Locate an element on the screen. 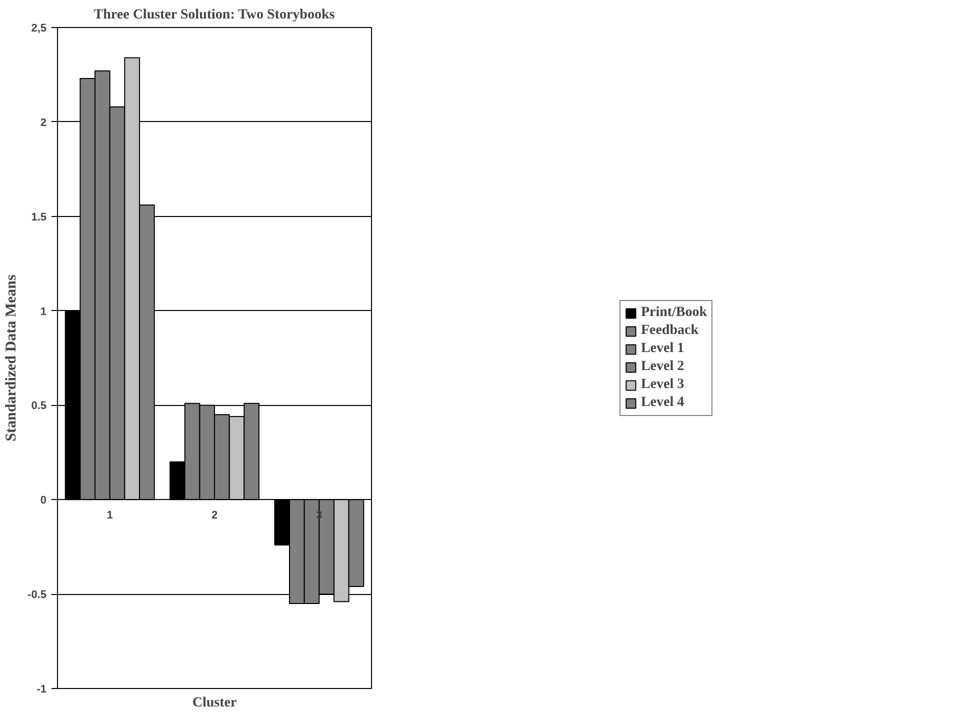 This screenshot has width=968, height=725. legend-label: Print/Book is located at coordinates (674, 312).